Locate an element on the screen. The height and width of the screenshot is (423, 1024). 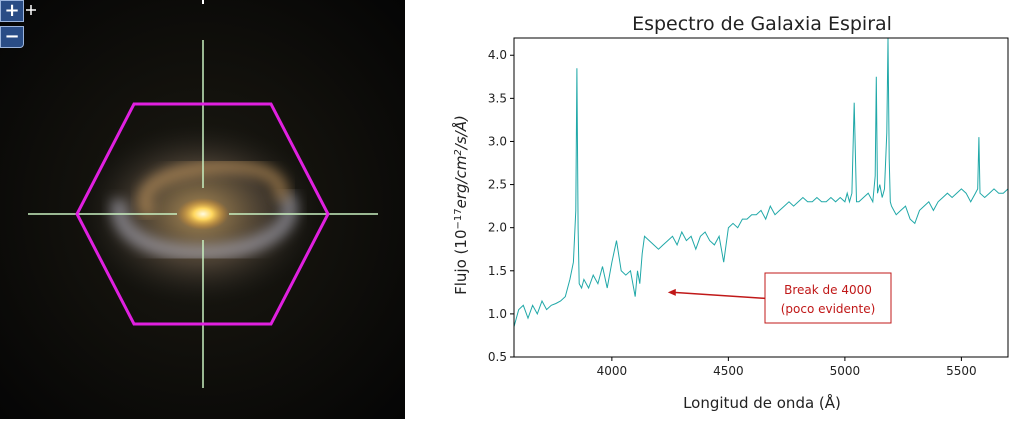
zoom-in-button: + is located at coordinates (12, 11).